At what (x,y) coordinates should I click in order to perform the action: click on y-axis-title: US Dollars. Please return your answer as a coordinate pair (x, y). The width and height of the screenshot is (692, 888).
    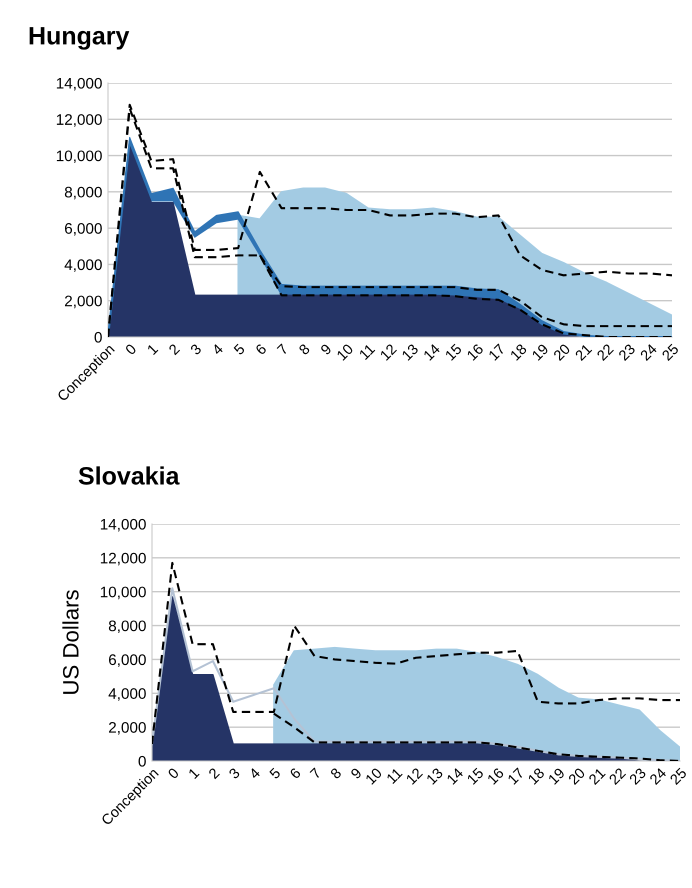
    Looking at the image, I should click on (70, 642).